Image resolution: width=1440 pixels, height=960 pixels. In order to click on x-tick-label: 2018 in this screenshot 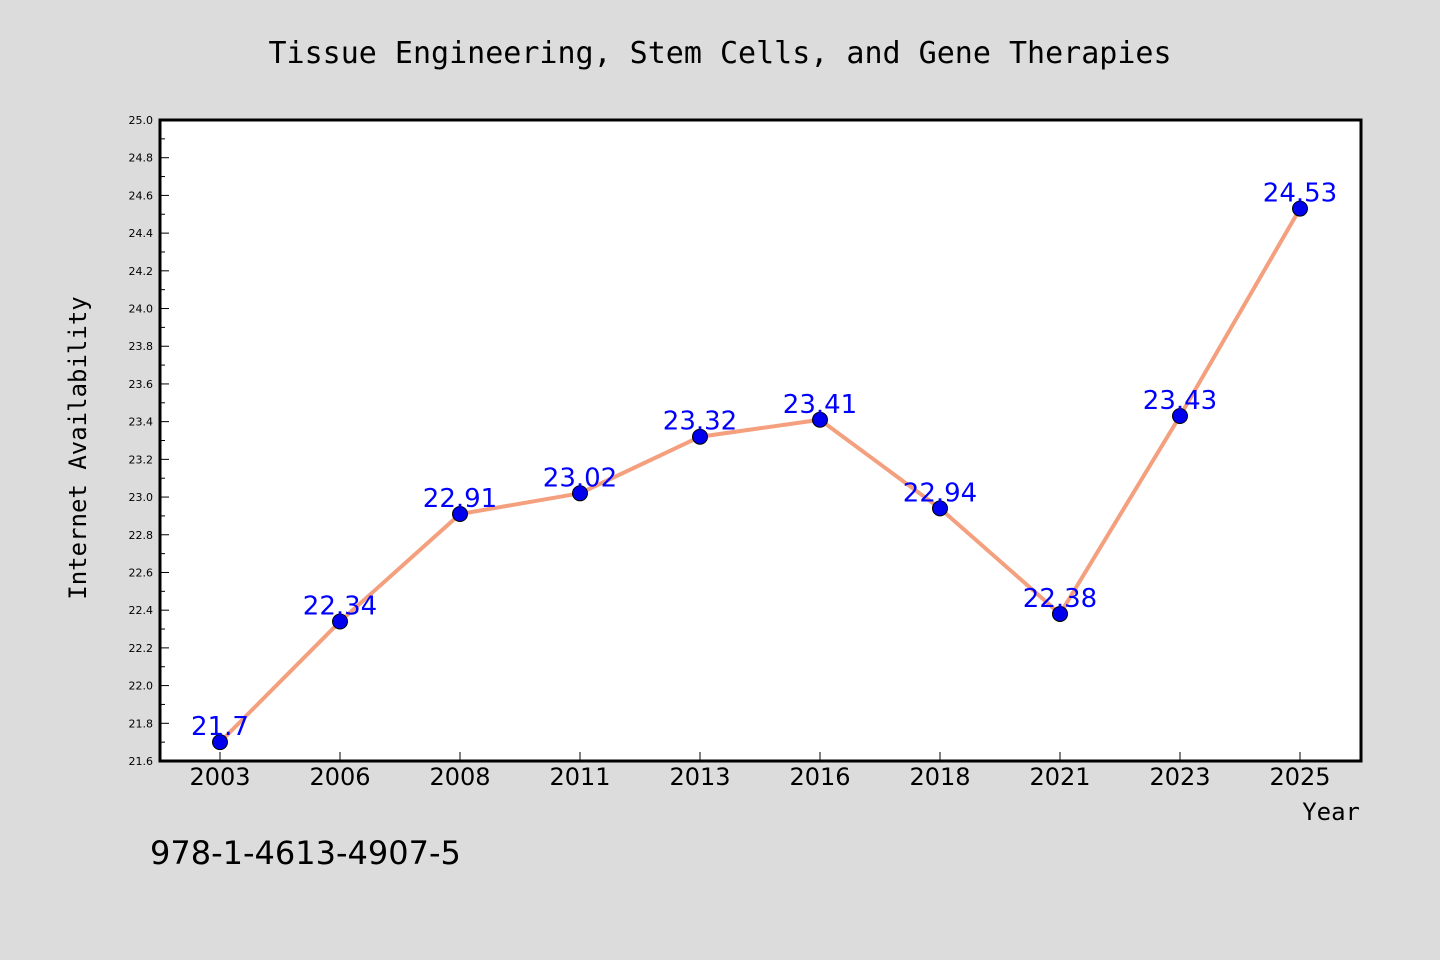, I will do `click(939, 777)`.